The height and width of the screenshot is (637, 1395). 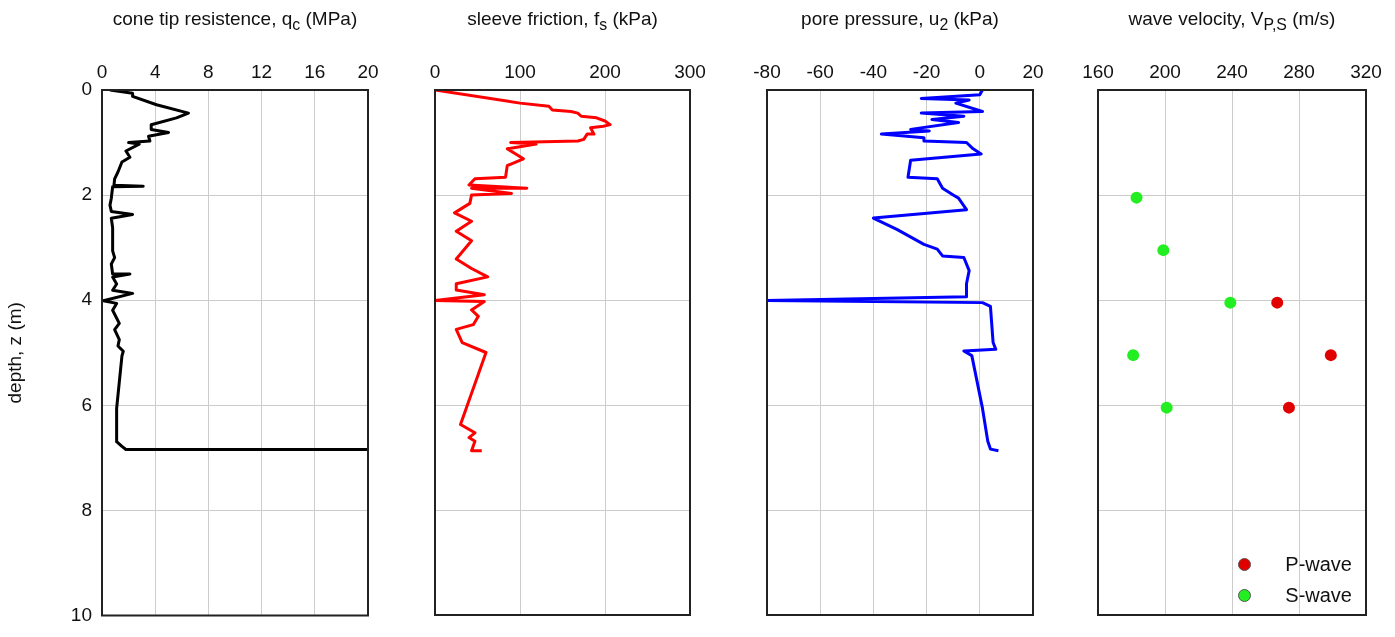 What do you see at coordinates (14, 353) in the screenshot?
I see `y-axis-title: depth, z (m)` at bounding box center [14, 353].